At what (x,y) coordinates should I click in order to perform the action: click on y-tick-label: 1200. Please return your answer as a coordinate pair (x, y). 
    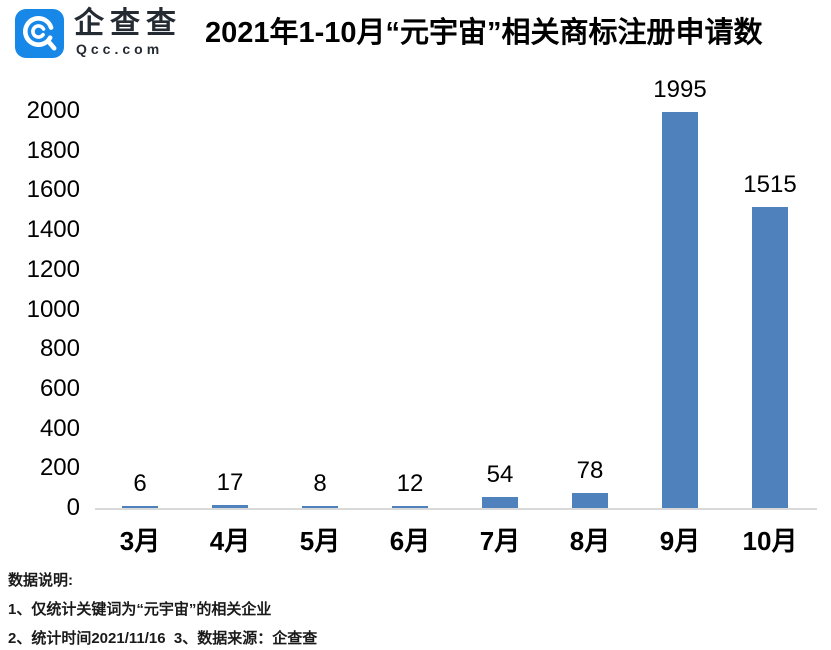
    Looking at the image, I should click on (53, 269).